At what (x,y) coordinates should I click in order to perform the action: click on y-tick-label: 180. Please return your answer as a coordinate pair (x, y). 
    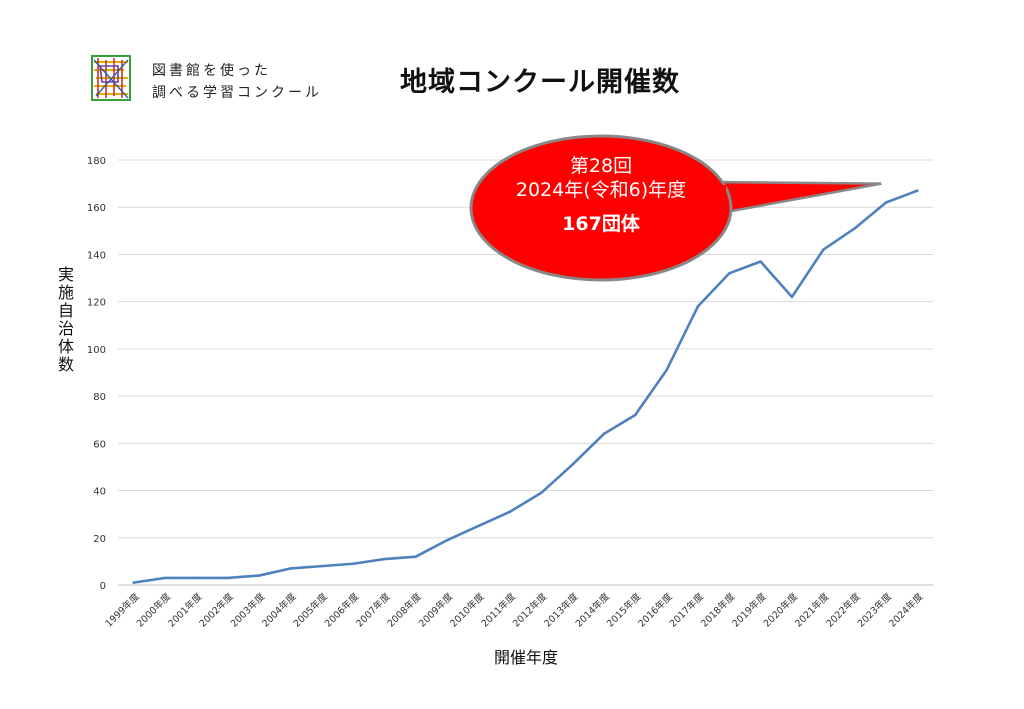
    Looking at the image, I should click on (96, 161).